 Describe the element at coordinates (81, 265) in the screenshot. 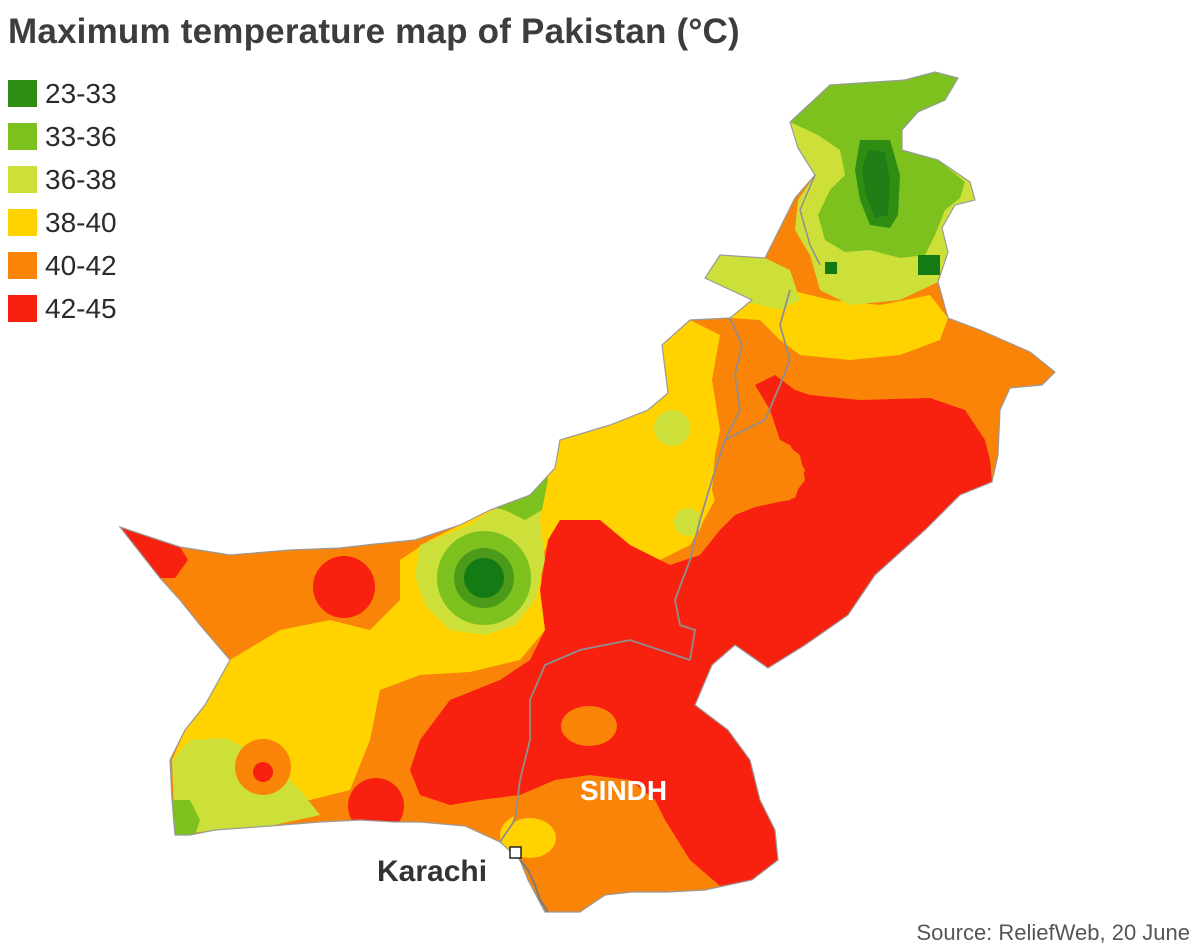

I see `legend-label: 40-42` at that location.